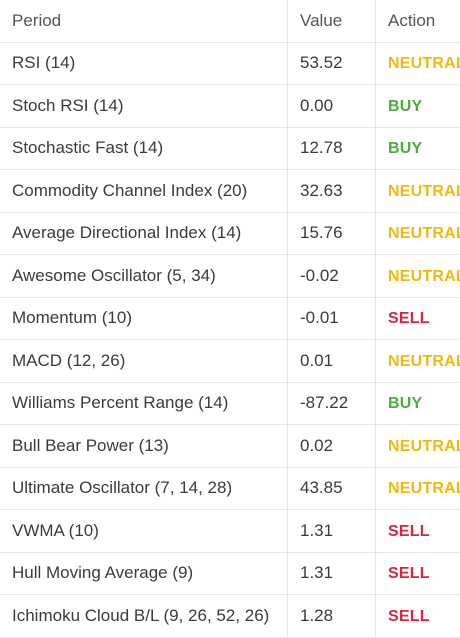 The width and height of the screenshot is (460, 638). What do you see at coordinates (144, 403) in the screenshot?
I see `indicator-name: Williams Percent Range (14)` at bounding box center [144, 403].